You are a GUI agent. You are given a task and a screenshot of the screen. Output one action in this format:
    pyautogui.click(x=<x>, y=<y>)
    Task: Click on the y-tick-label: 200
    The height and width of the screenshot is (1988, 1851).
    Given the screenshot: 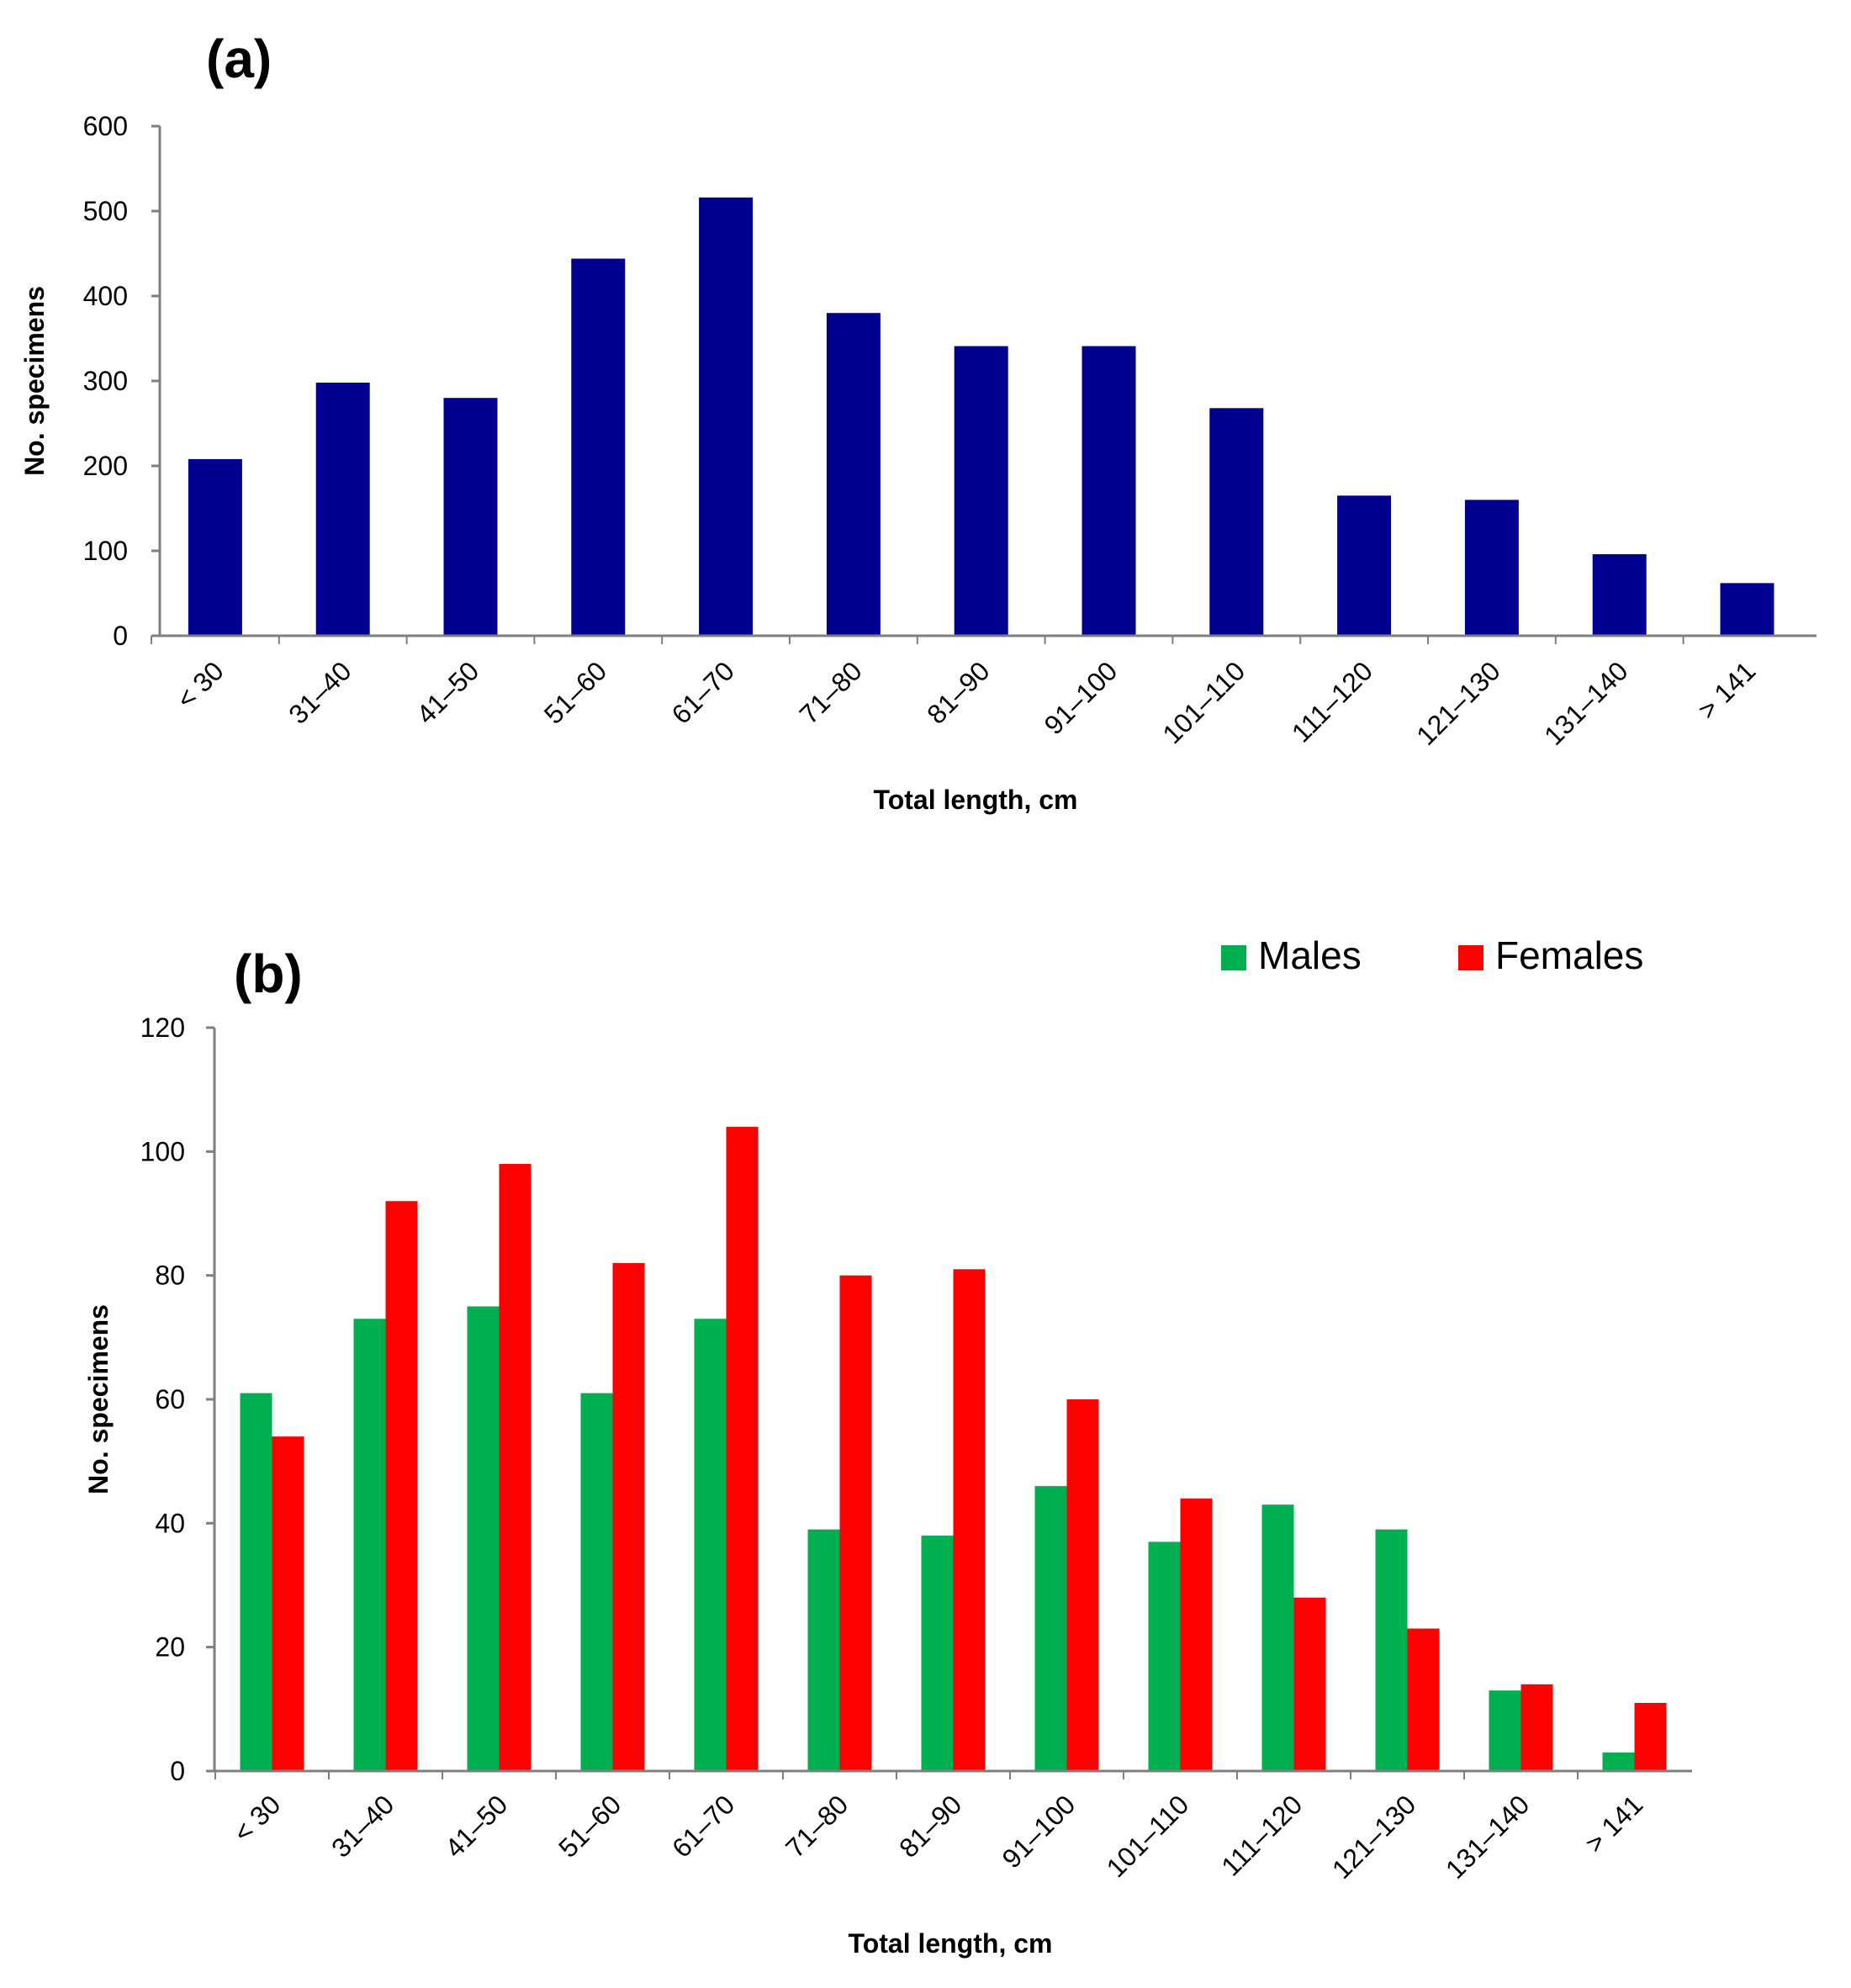 What is the action you would take?
    pyautogui.click(x=105, y=466)
    